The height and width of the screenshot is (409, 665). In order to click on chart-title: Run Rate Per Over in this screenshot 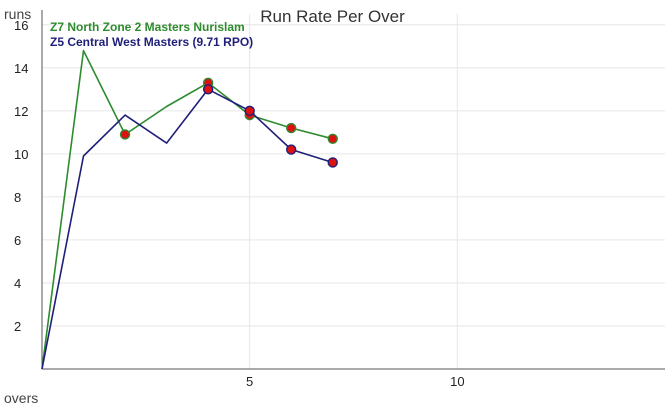, I will do `click(332, 16)`.